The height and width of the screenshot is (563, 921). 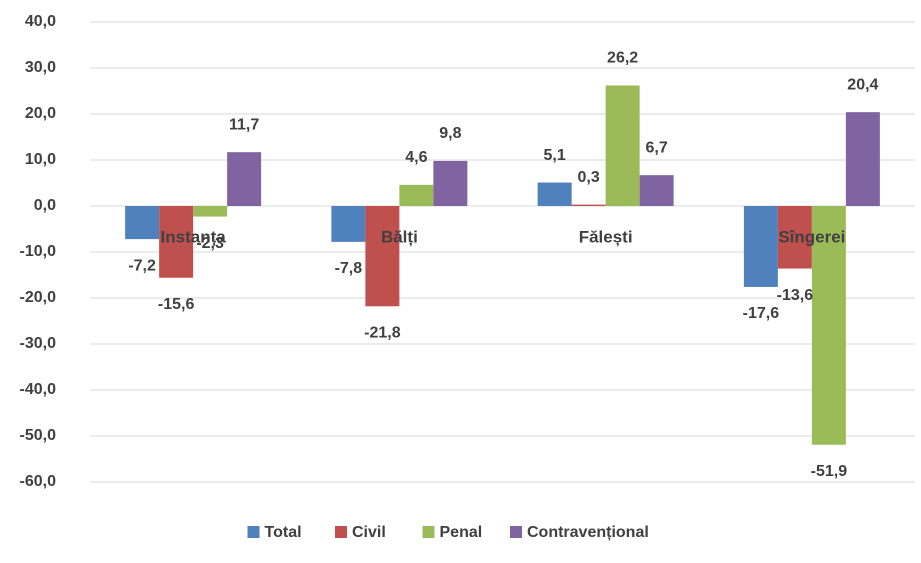 What do you see at coordinates (45, 205) in the screenshot?
I see `y-tick-label: 0,0` at bounding box center [45, 205].